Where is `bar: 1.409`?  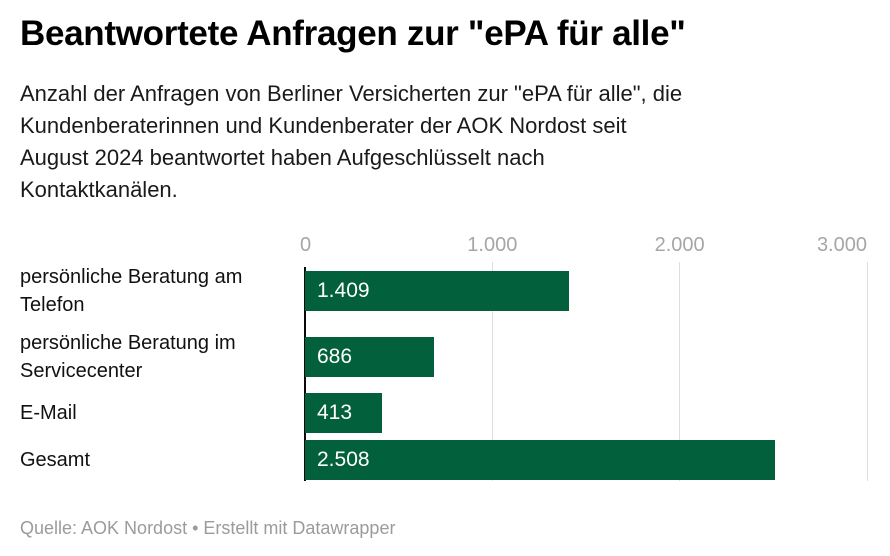 bar: 1.409 is located at coordinates (437, 291).